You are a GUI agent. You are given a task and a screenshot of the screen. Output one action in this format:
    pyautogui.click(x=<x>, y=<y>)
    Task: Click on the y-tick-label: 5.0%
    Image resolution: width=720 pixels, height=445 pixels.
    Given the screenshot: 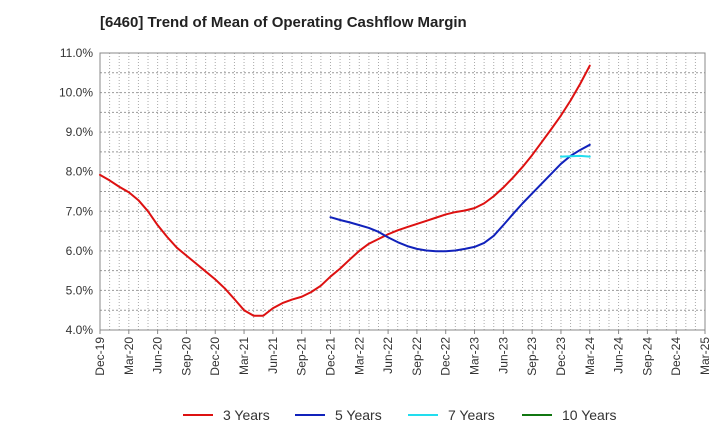 What is the action you would take?
    pyautogui.click(x=80, y=290)
    